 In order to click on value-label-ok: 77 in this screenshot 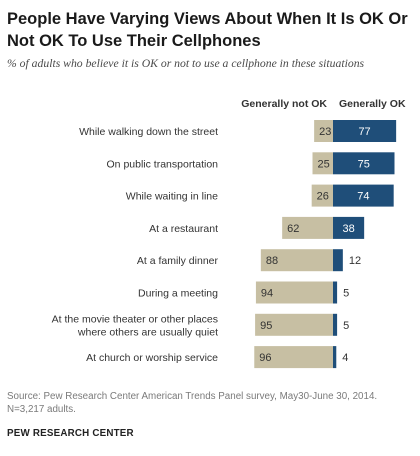, I will do `click(364, 132)`.